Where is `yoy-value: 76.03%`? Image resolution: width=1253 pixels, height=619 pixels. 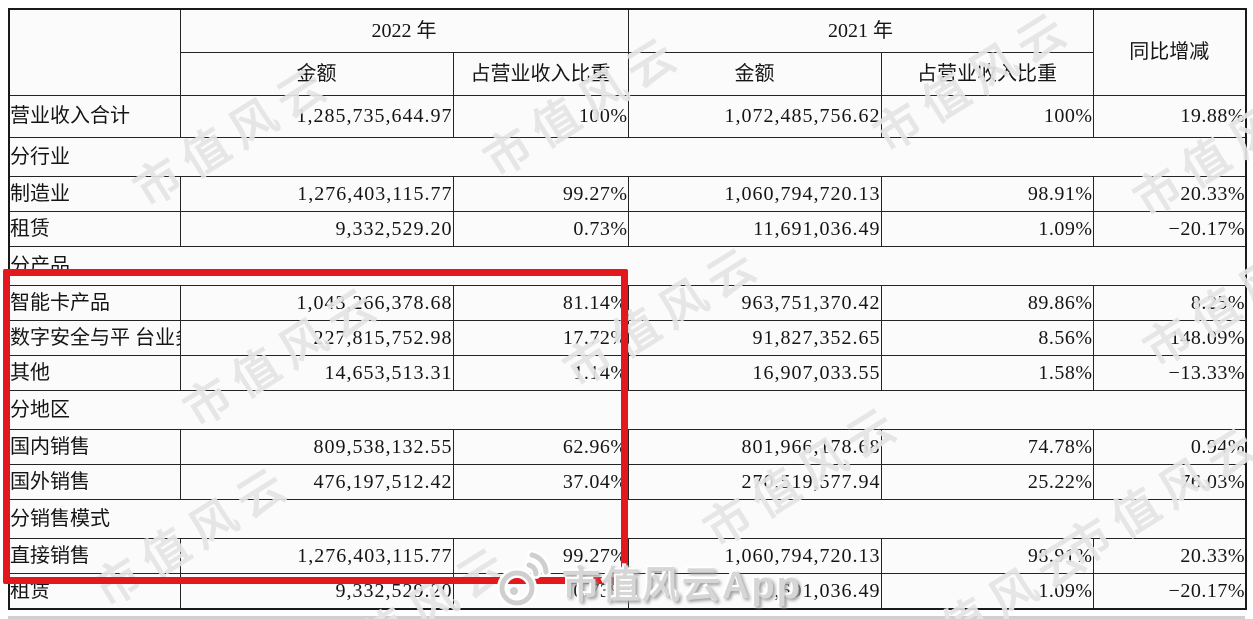
yoy-value: 76.03% is located at coordinates (1169, 482).